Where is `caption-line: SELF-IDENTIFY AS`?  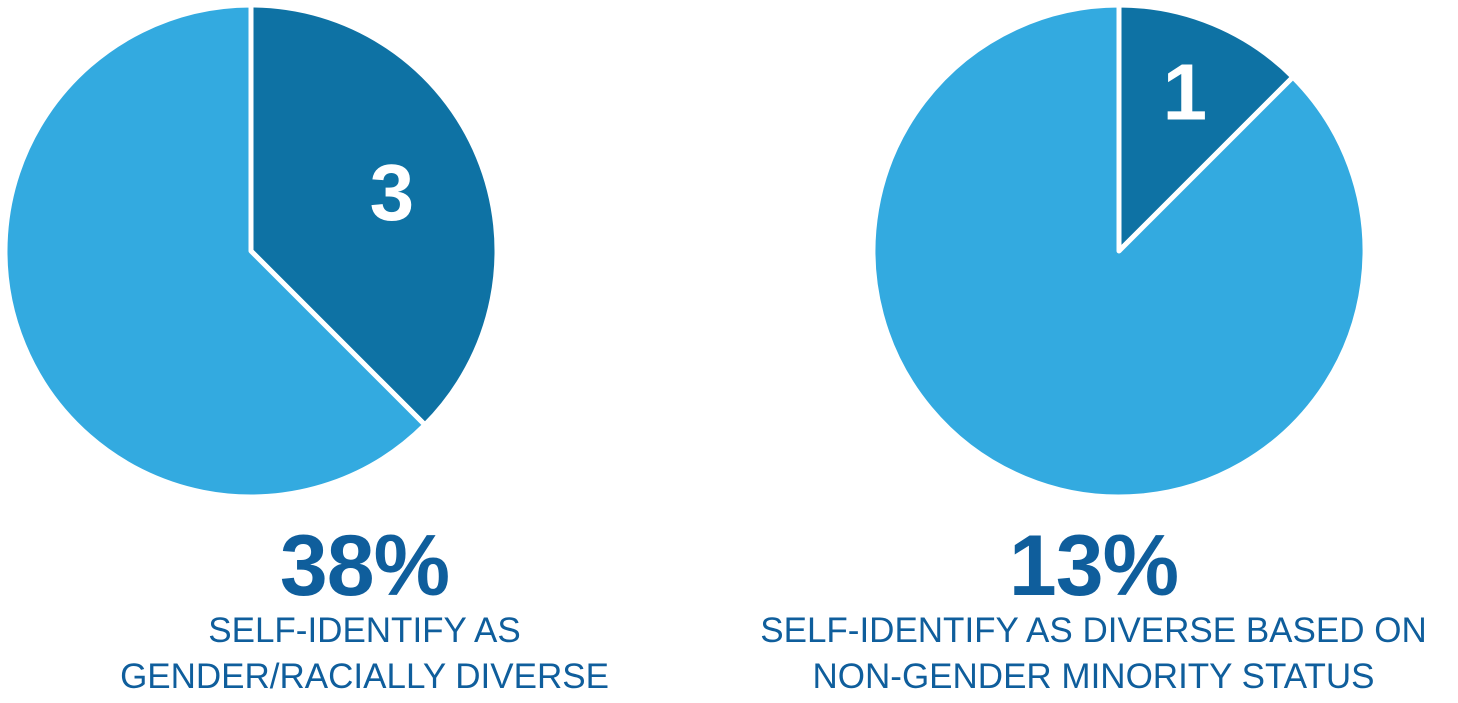
caption-line: SELF-IDENTIFY AS is located at coordinates (364, 630).